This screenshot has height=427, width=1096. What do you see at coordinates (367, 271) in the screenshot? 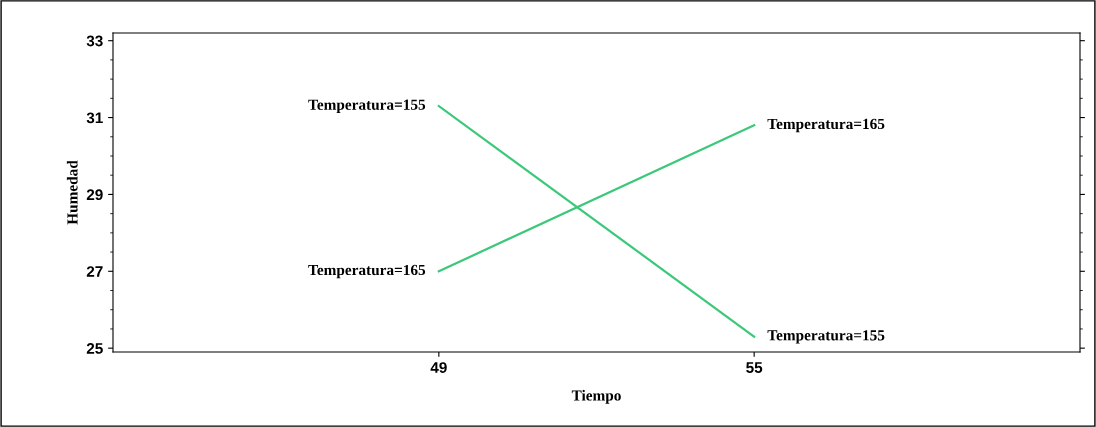
I see `text: Temperatura=165` at bounding box center [367, 271].